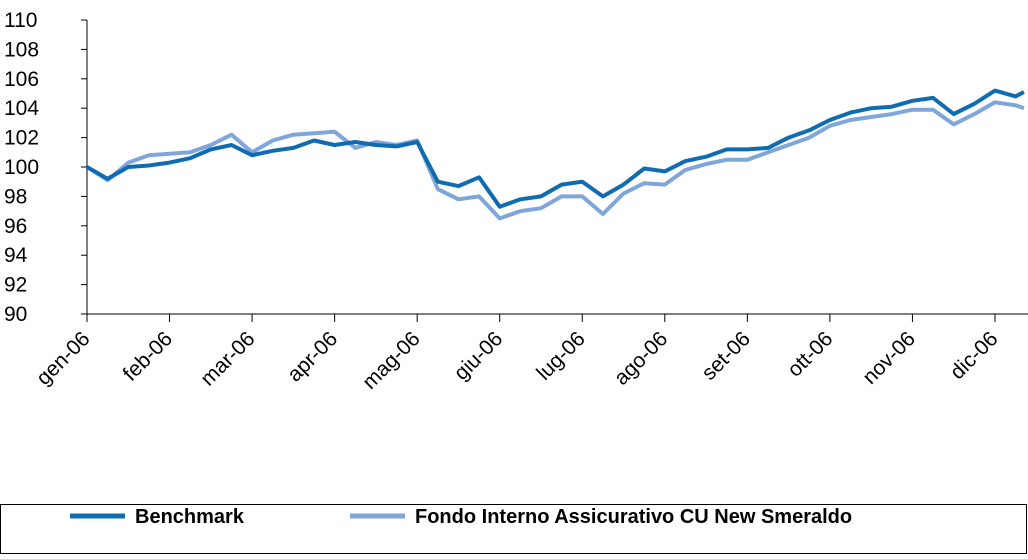 This screenshot has height=559, width=1028. What do you see at coordinates (20, 20) in the screenshot?
I see `y-tick-label: 110` at bounding box center [20, 20].